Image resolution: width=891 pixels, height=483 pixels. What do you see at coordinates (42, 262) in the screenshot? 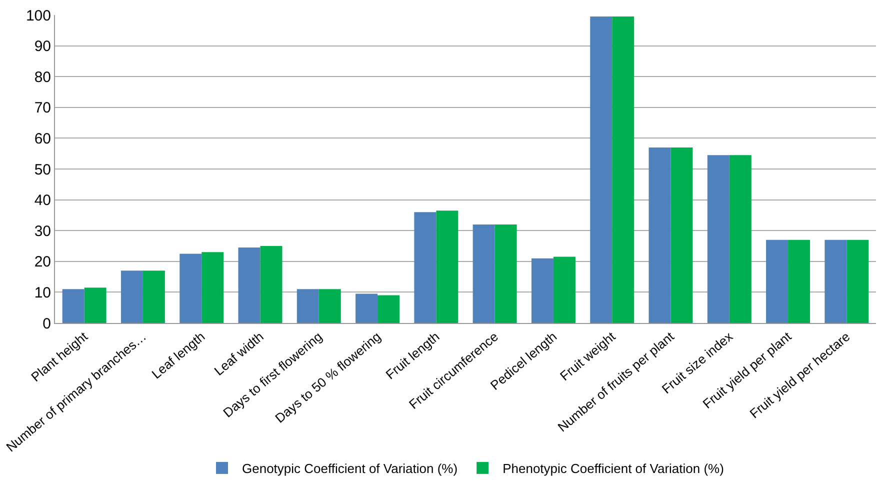
I see `y-tick-label: 20` at bounding box center [42, 262].